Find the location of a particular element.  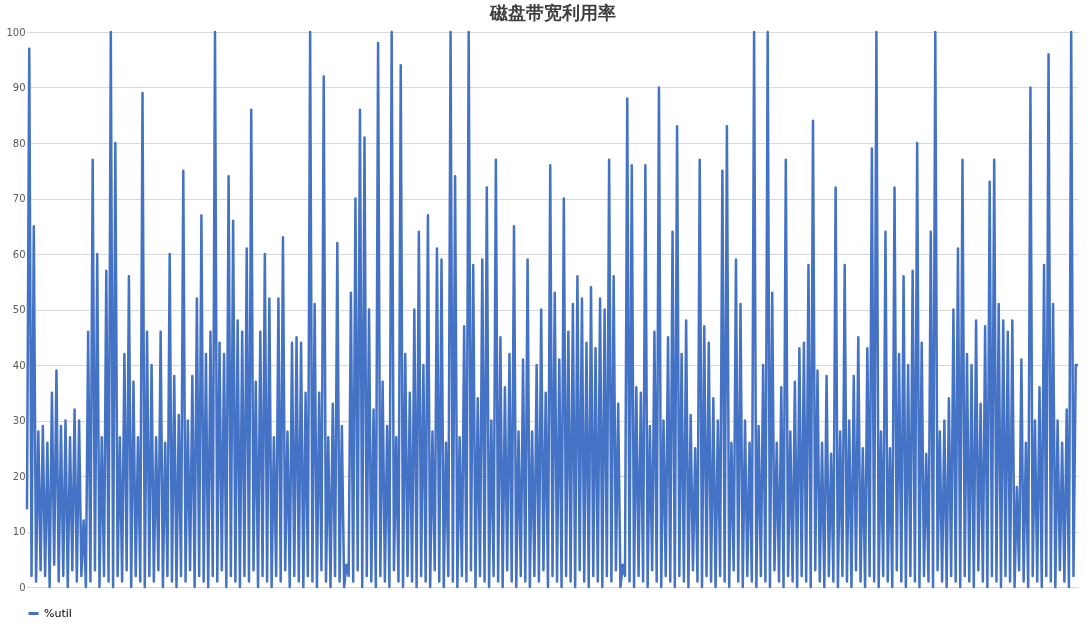

y-tick-label: 70 is located at coordinates (19, 198).